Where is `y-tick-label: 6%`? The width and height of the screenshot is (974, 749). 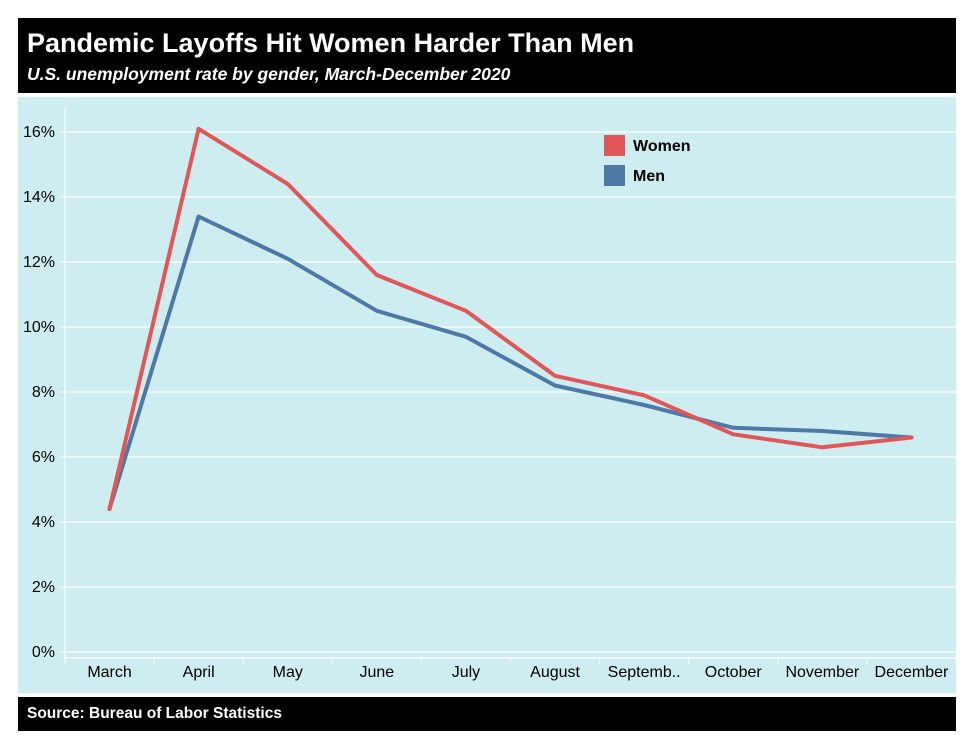
y-tick-label: 6% is located at coordinates (43, 457).